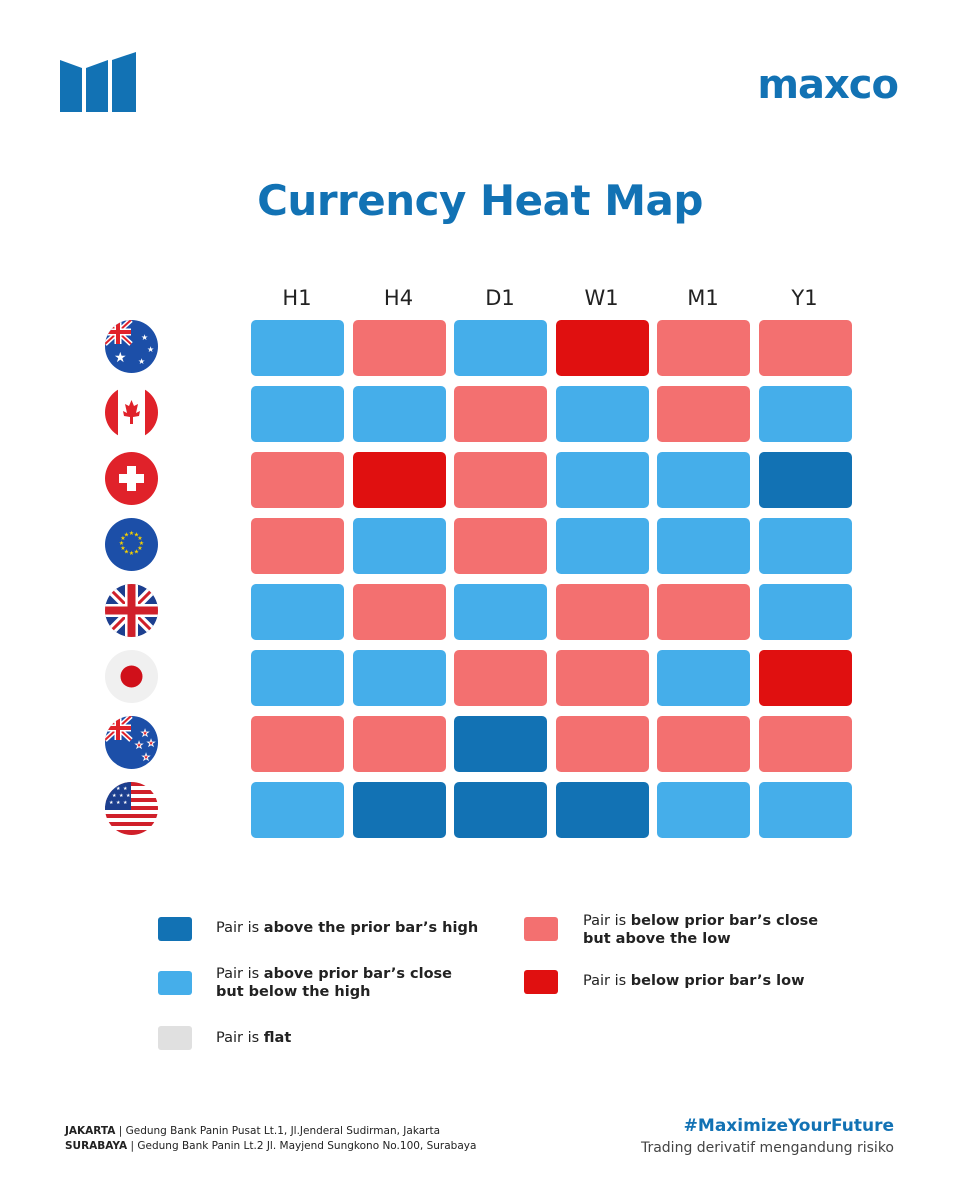 The image size is (960, 1200). What do you see at coordinates (804, 298) in the screenshot?
I see `column-header-y1: Y1` at bounding box center [804, 298].